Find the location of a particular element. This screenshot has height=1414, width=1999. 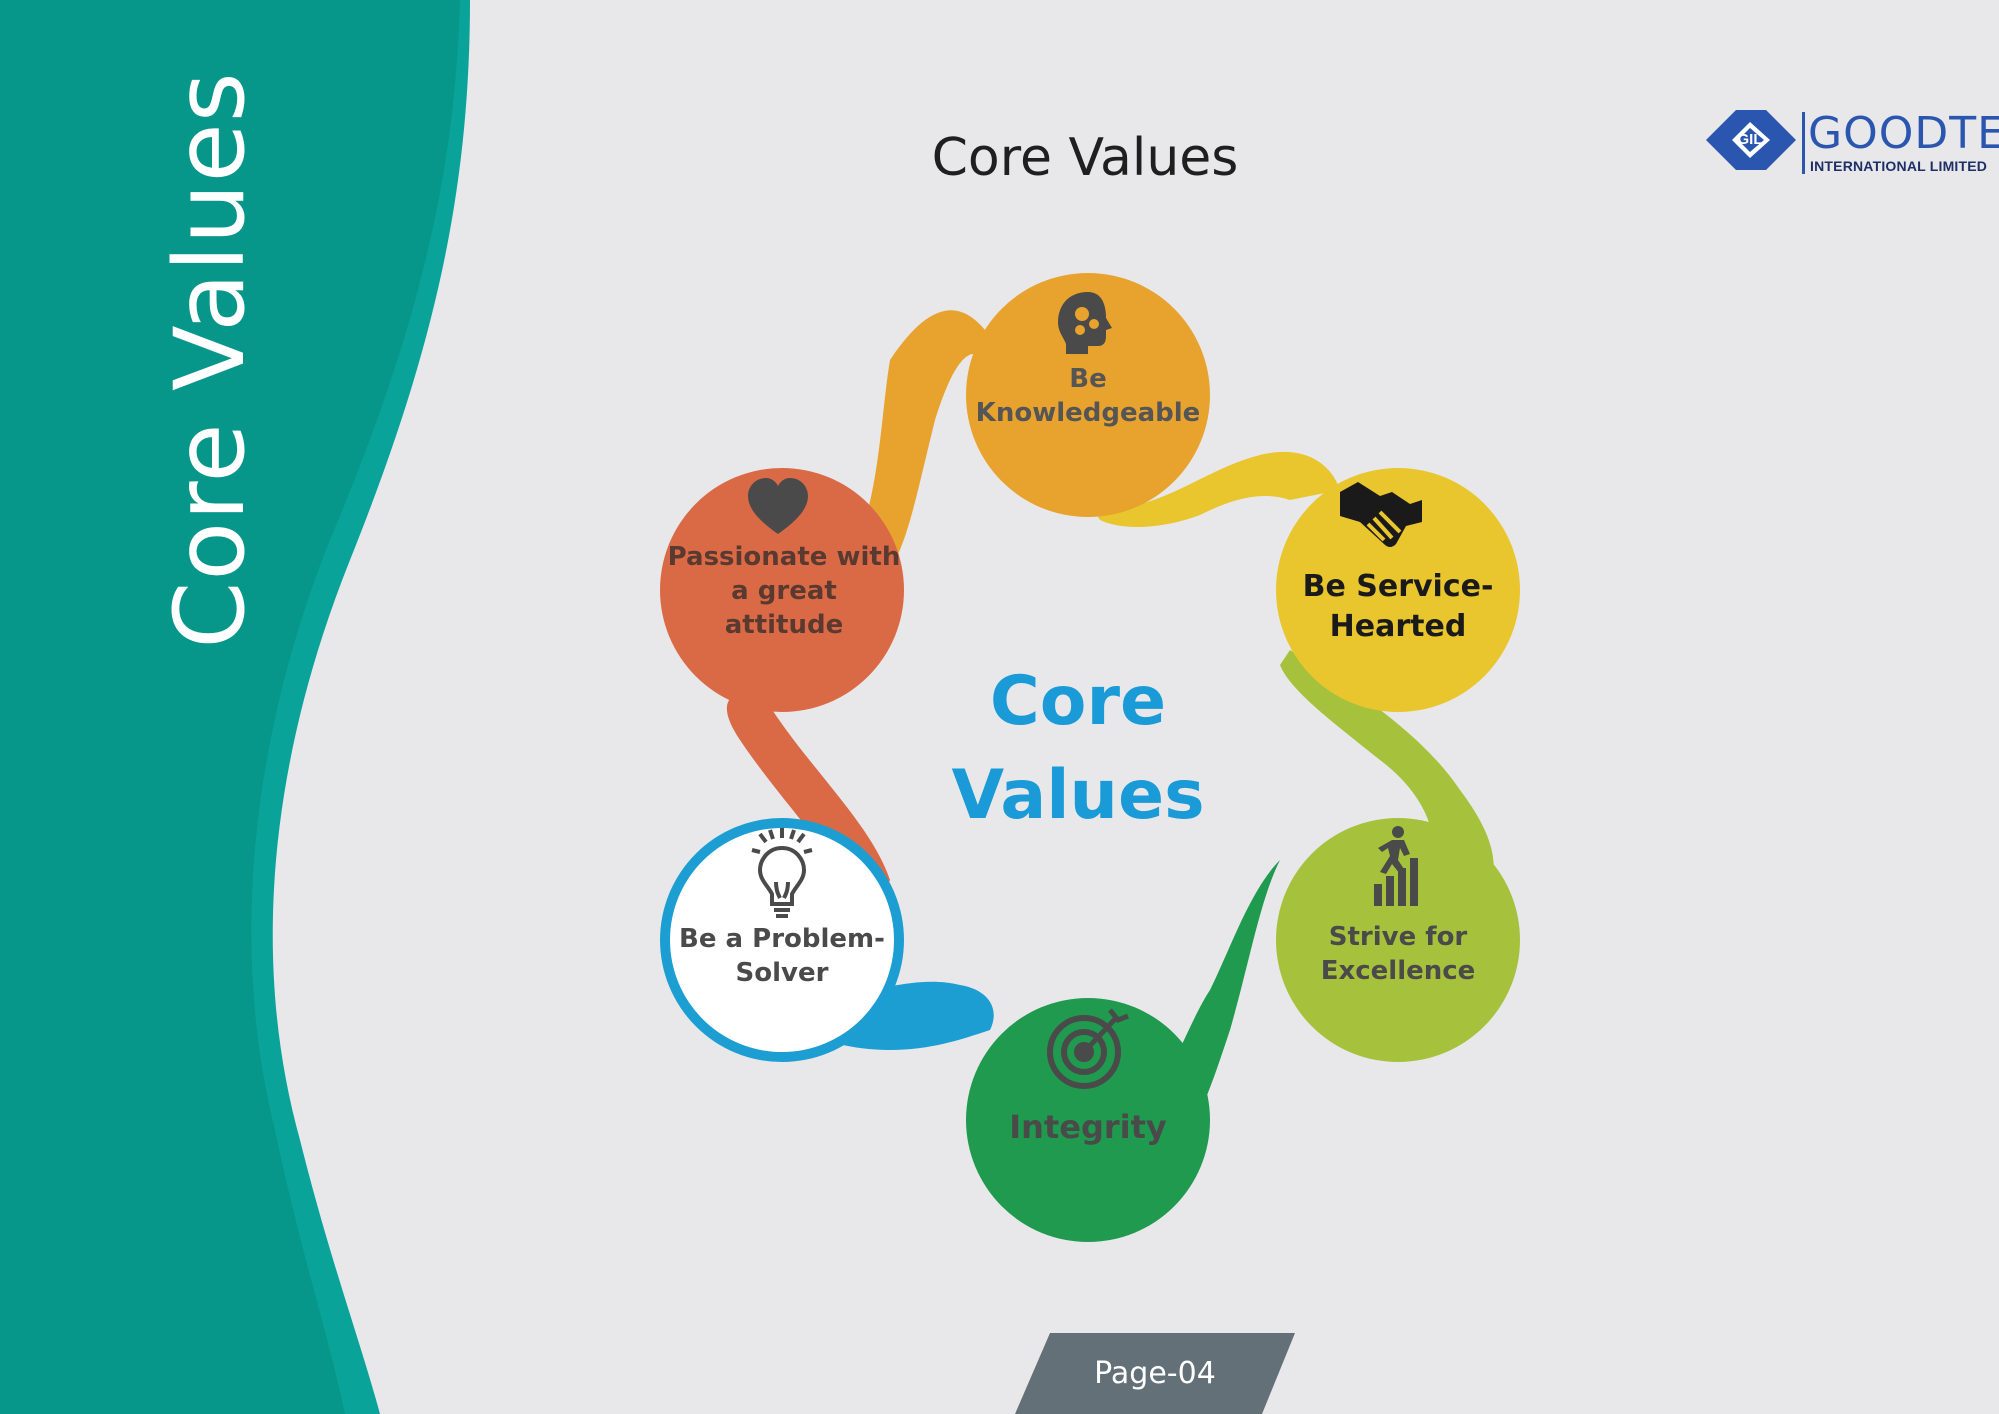

value-passionate-label: Passionate with a great attitude is located at coordinates (784, 591).